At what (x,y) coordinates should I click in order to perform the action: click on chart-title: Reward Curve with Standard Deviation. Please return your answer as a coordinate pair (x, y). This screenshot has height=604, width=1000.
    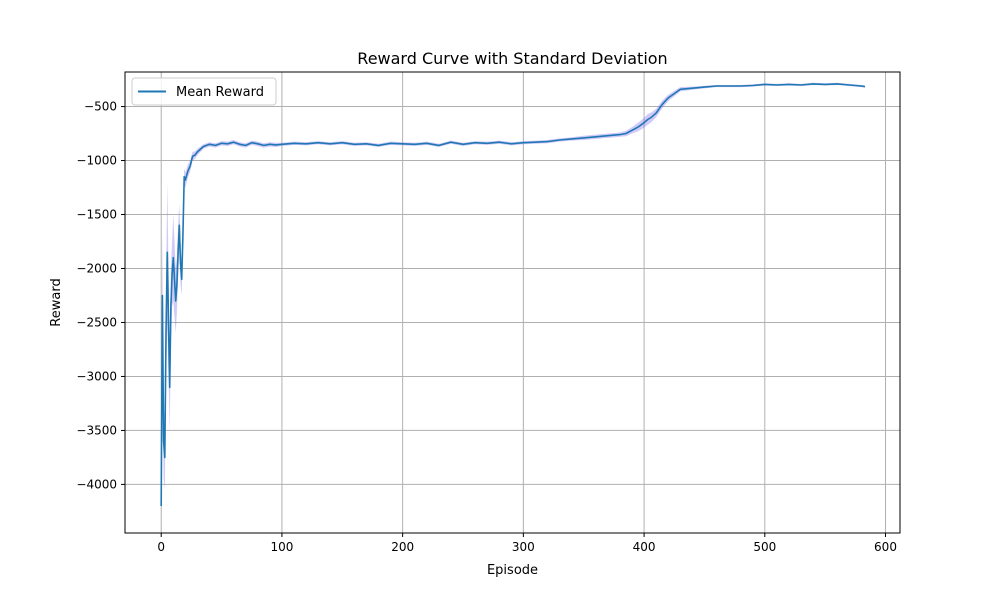
    Looking at the image, I should click on (512, 58).